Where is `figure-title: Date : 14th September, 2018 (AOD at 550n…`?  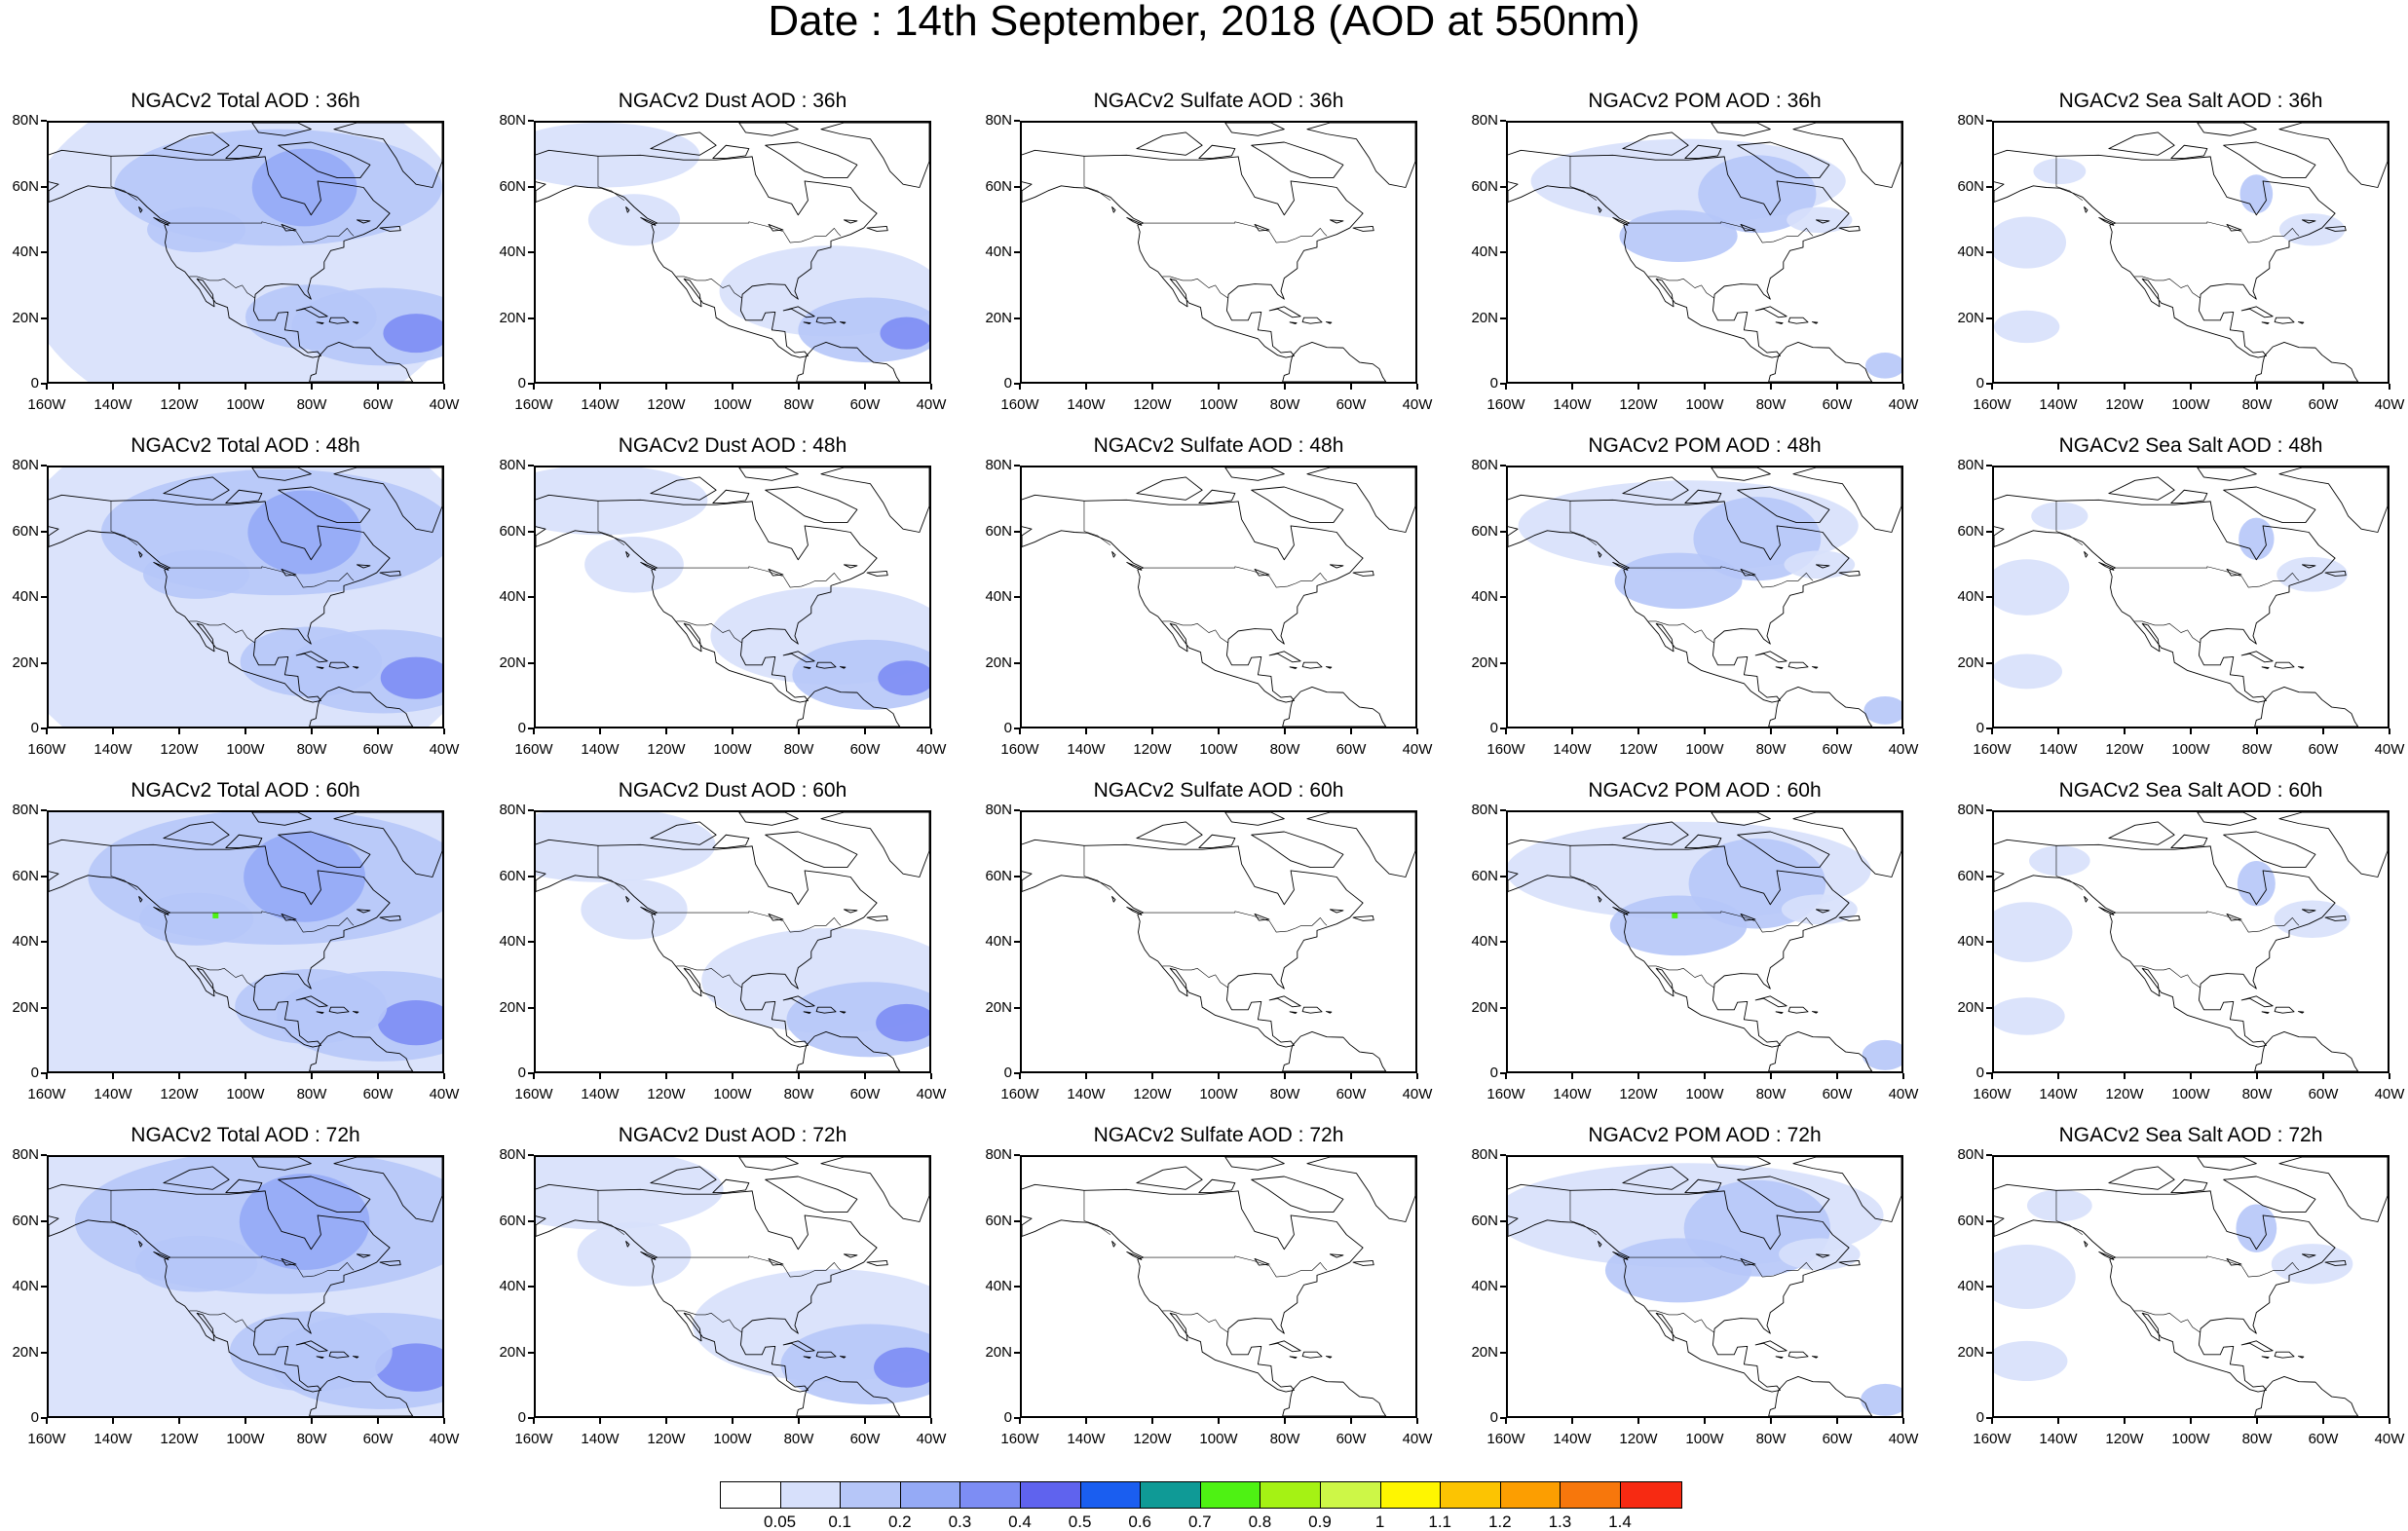
figure-title: Date : 14th September, 2018 (AOD at 550n… is located at coordinates (1204, 22).